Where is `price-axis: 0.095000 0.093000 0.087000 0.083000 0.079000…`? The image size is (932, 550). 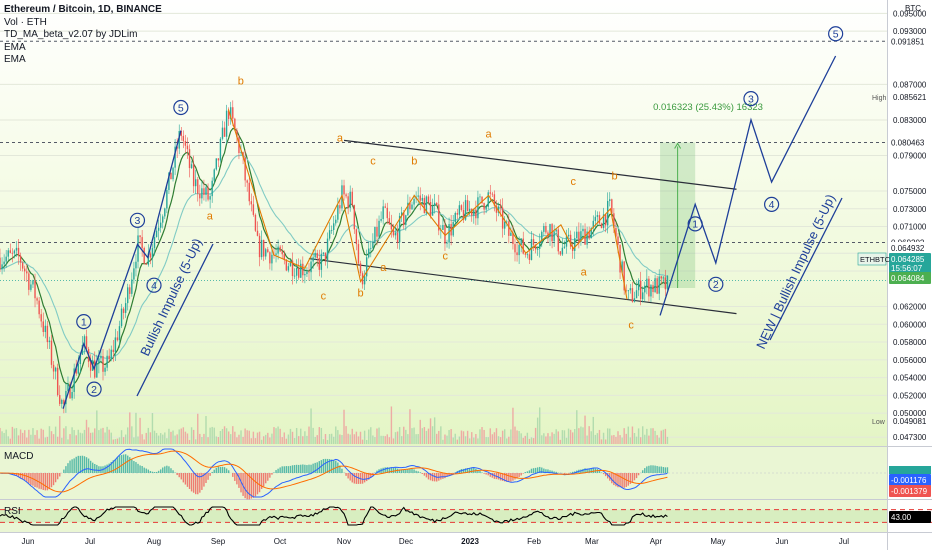 price-axis: 0.095000 0.093000 0.087000 0.083000 0.079000… is located at coordinates (894, 266).